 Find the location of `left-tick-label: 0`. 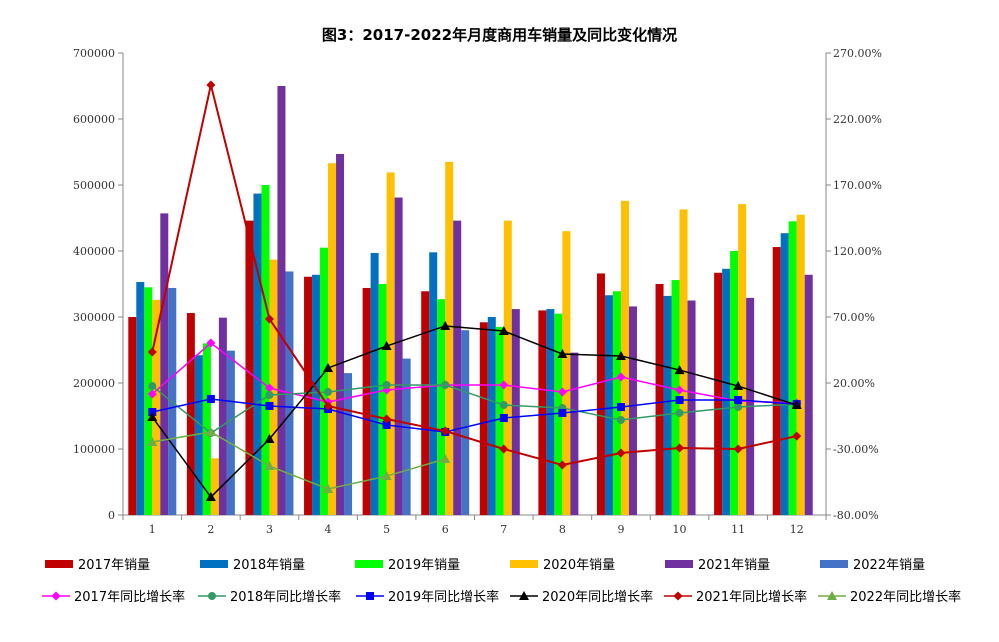

left-tick-label: 0 is located at coordinates (111, 515).